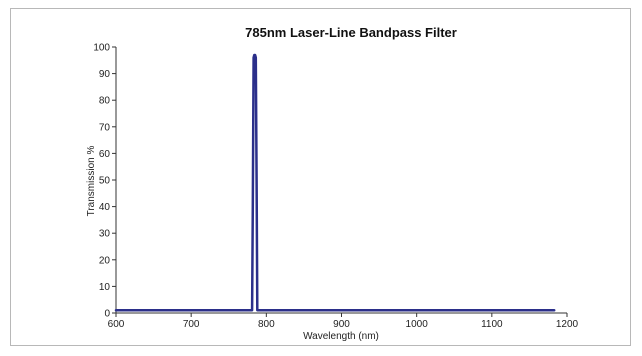 Image resolution: width=642 pixels, height=356 pixels. Describe the element at coordinates (105, 74) in the screenshot. I see `y-tick-label: 90` at that location.